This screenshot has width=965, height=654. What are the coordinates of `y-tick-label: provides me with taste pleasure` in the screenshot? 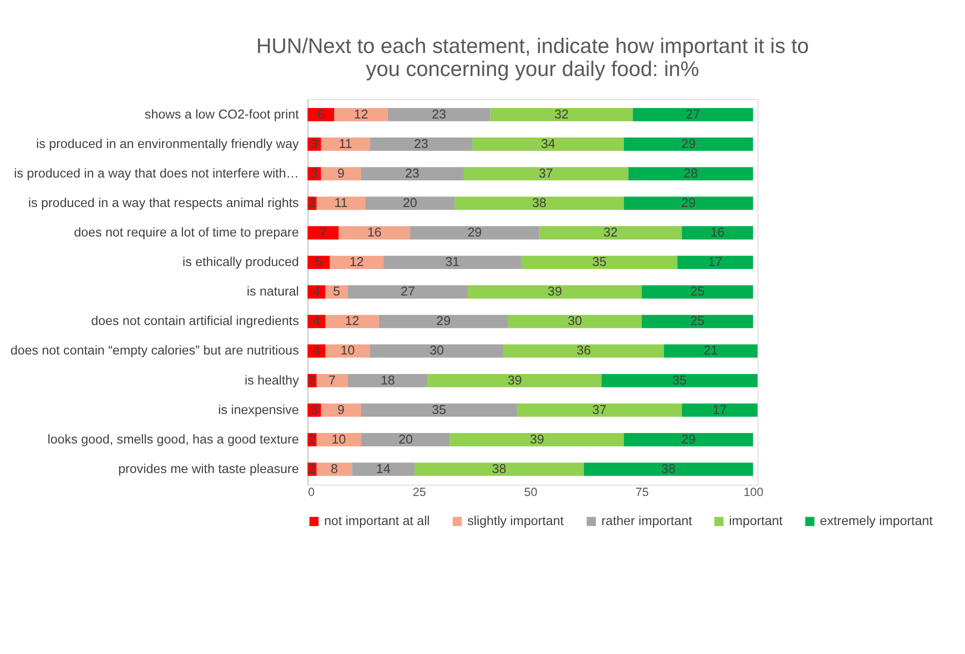 It's located at (208, 468).